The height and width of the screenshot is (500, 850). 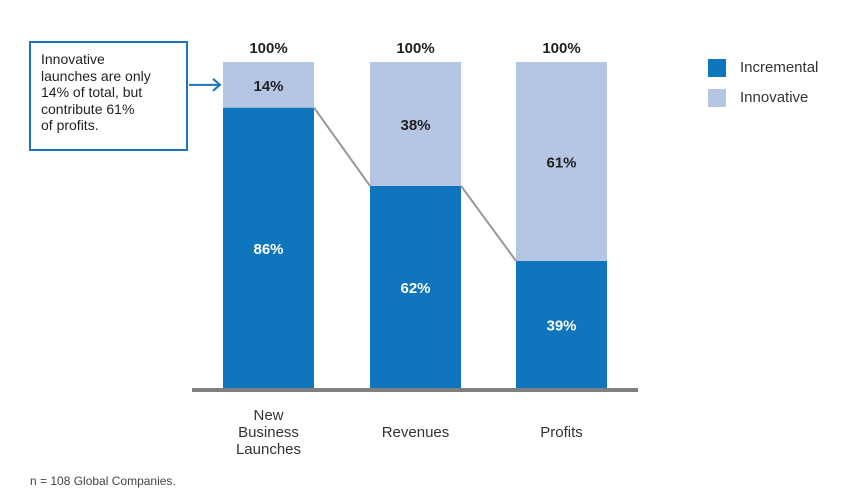 I want to click on legend-swatch-innovative, so click(x=717, y=97).